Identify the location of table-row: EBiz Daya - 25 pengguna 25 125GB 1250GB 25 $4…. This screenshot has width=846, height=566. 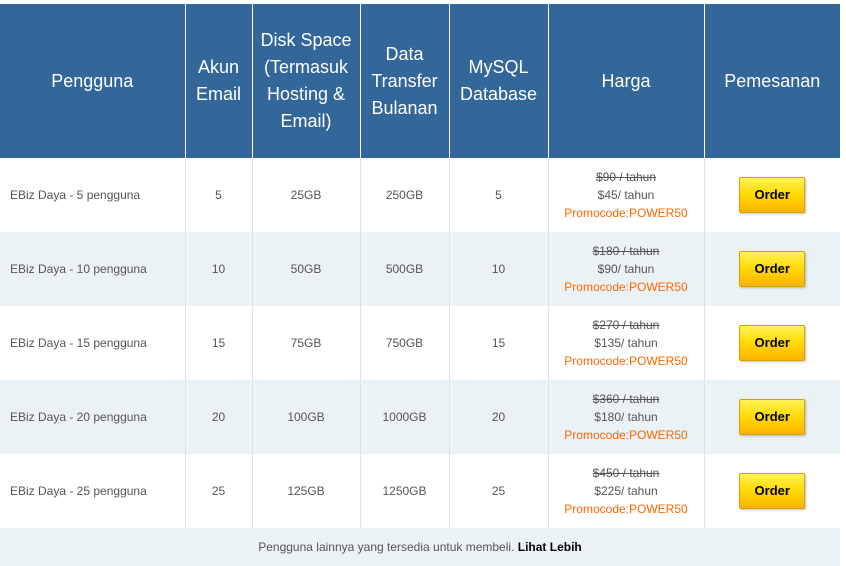
(420, 491).